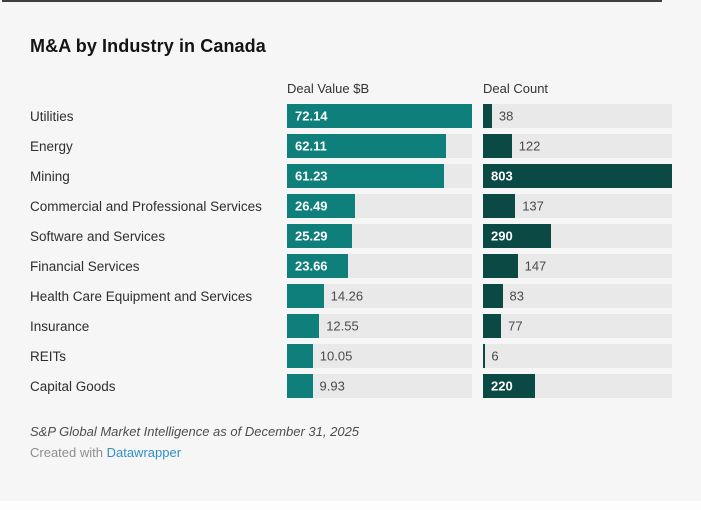  I want to click on category-label: Software and Services, so click(98, 236).